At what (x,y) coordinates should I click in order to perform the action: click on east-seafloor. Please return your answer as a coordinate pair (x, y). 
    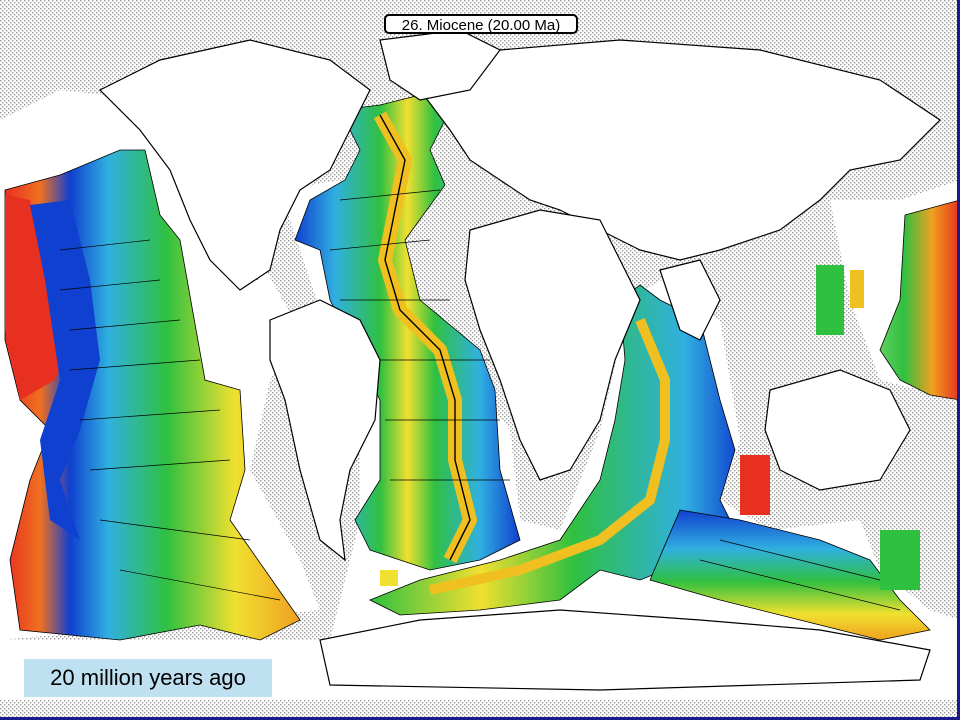
    Looking at the image, I should click on (919, 300).